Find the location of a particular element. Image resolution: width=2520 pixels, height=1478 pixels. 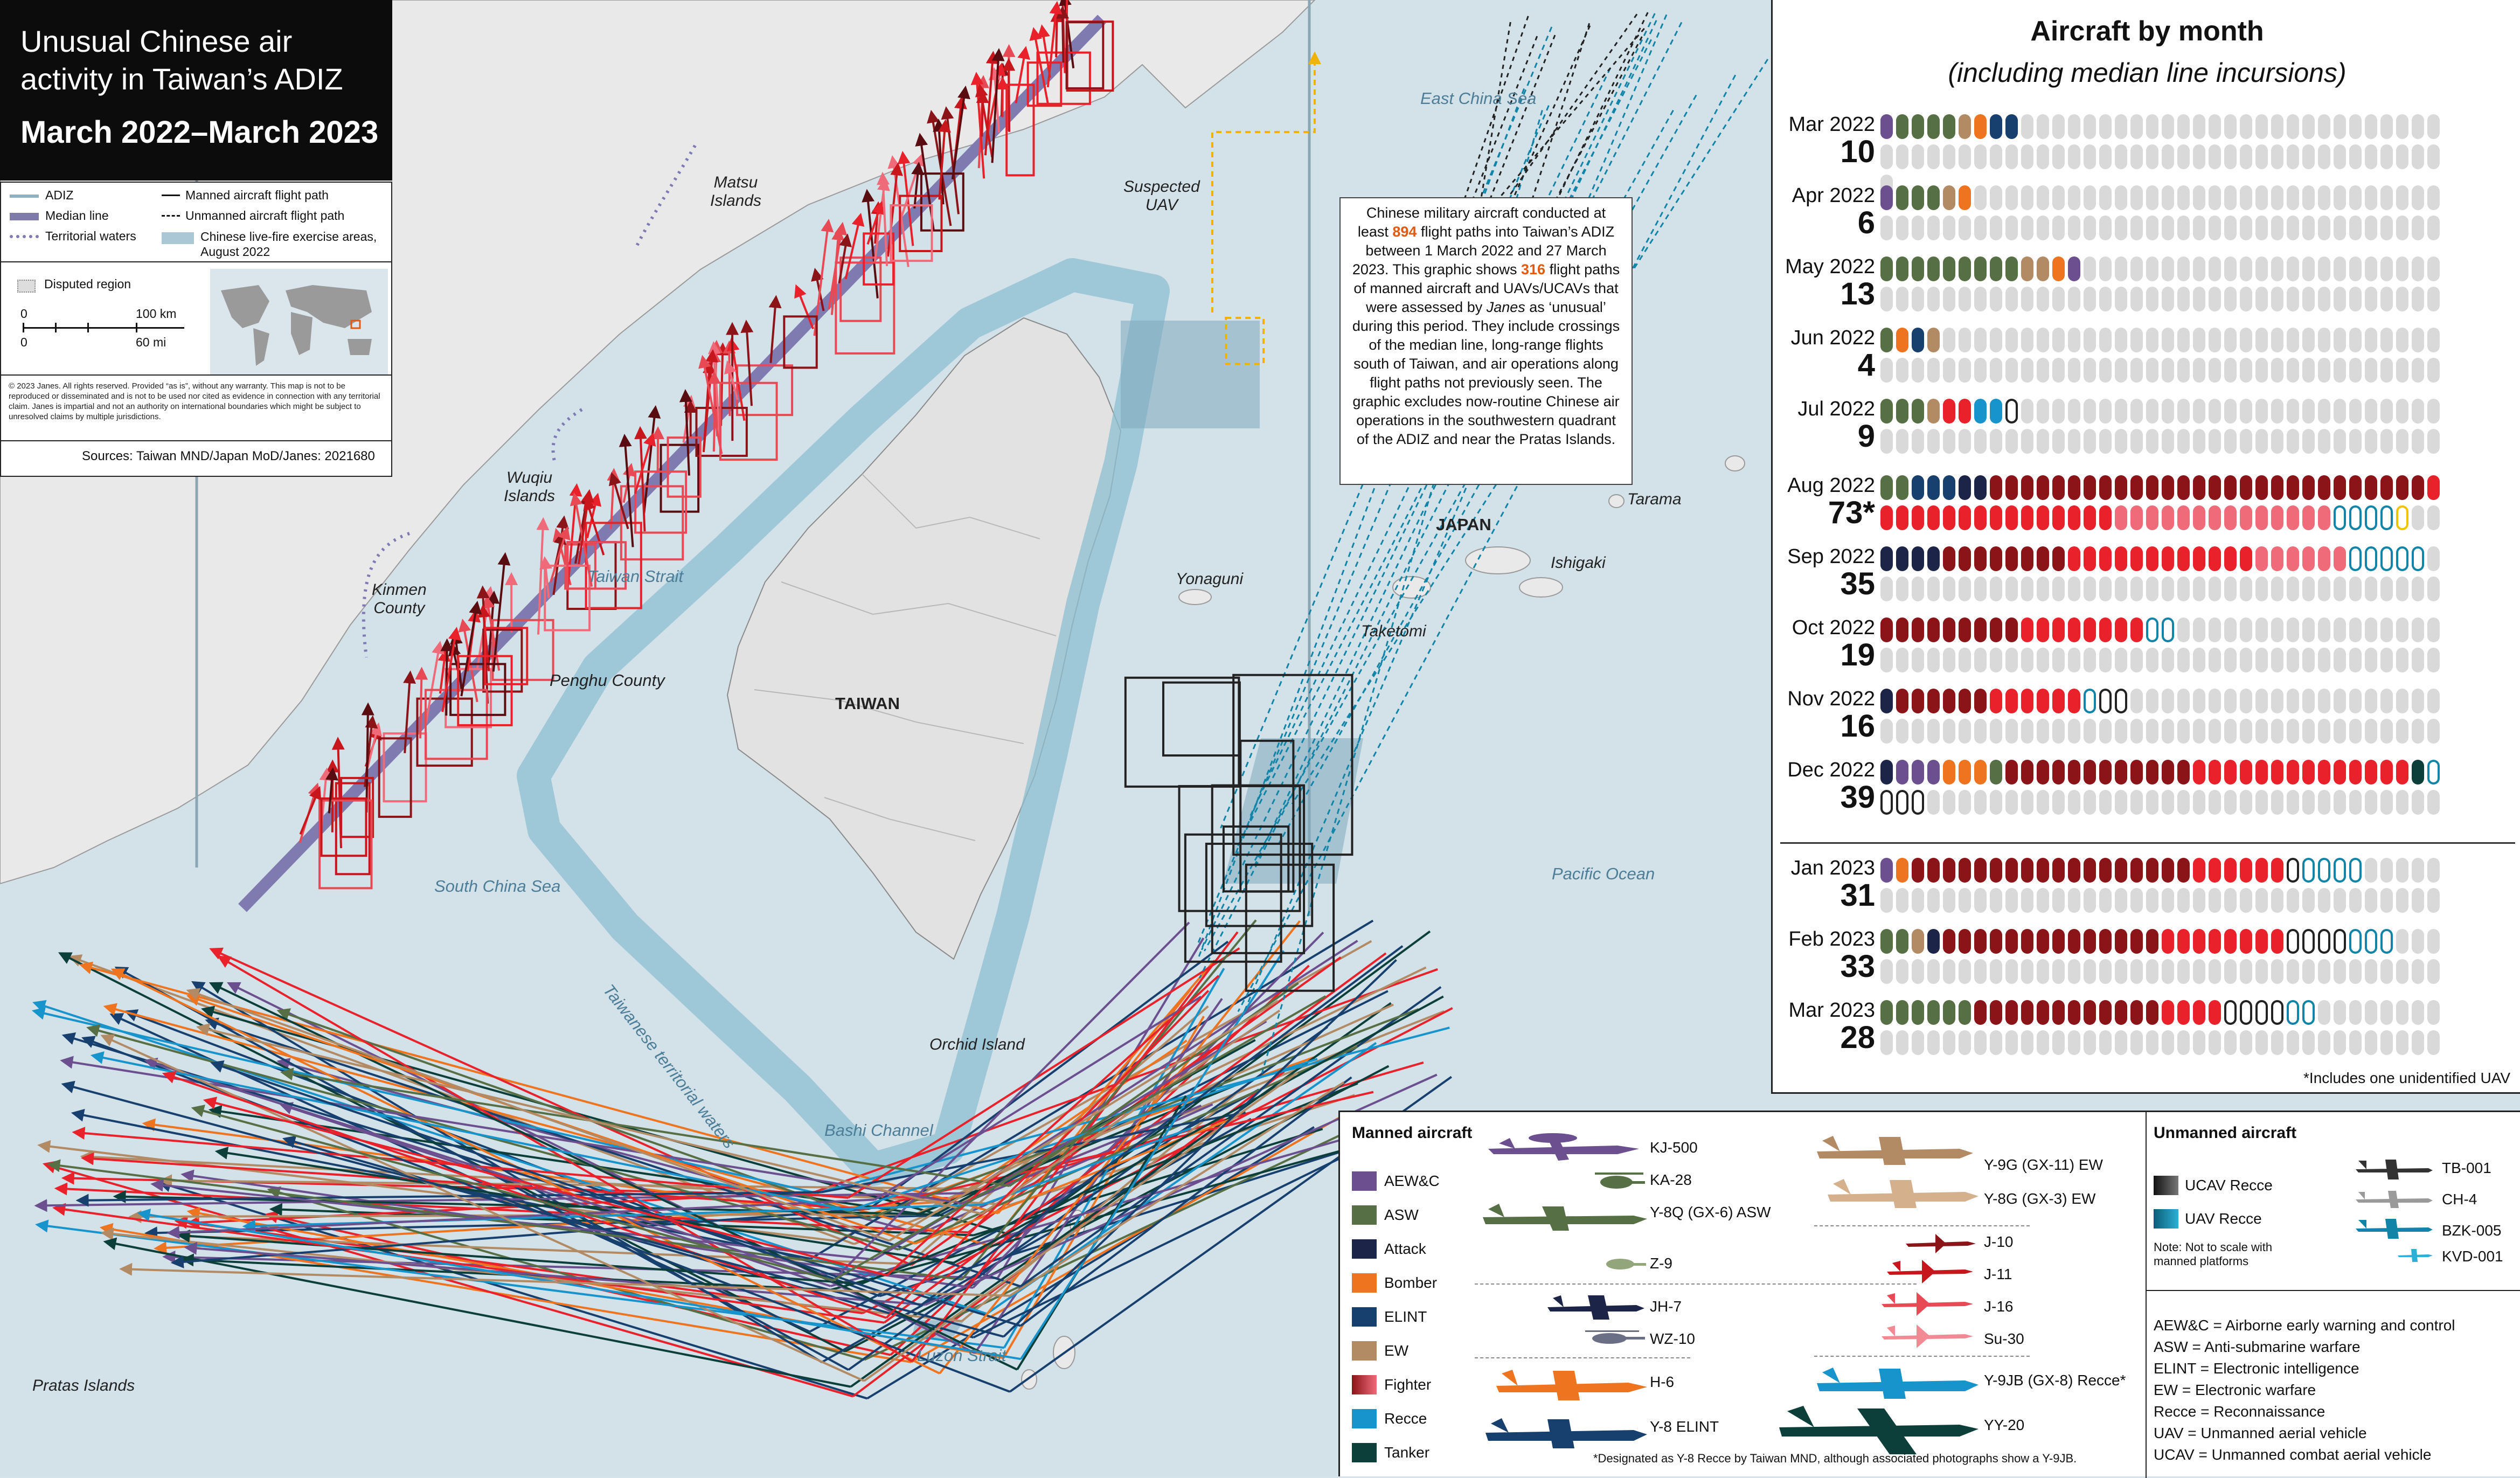

label-tarama: Tarama is located at coordinates (1654, 500).